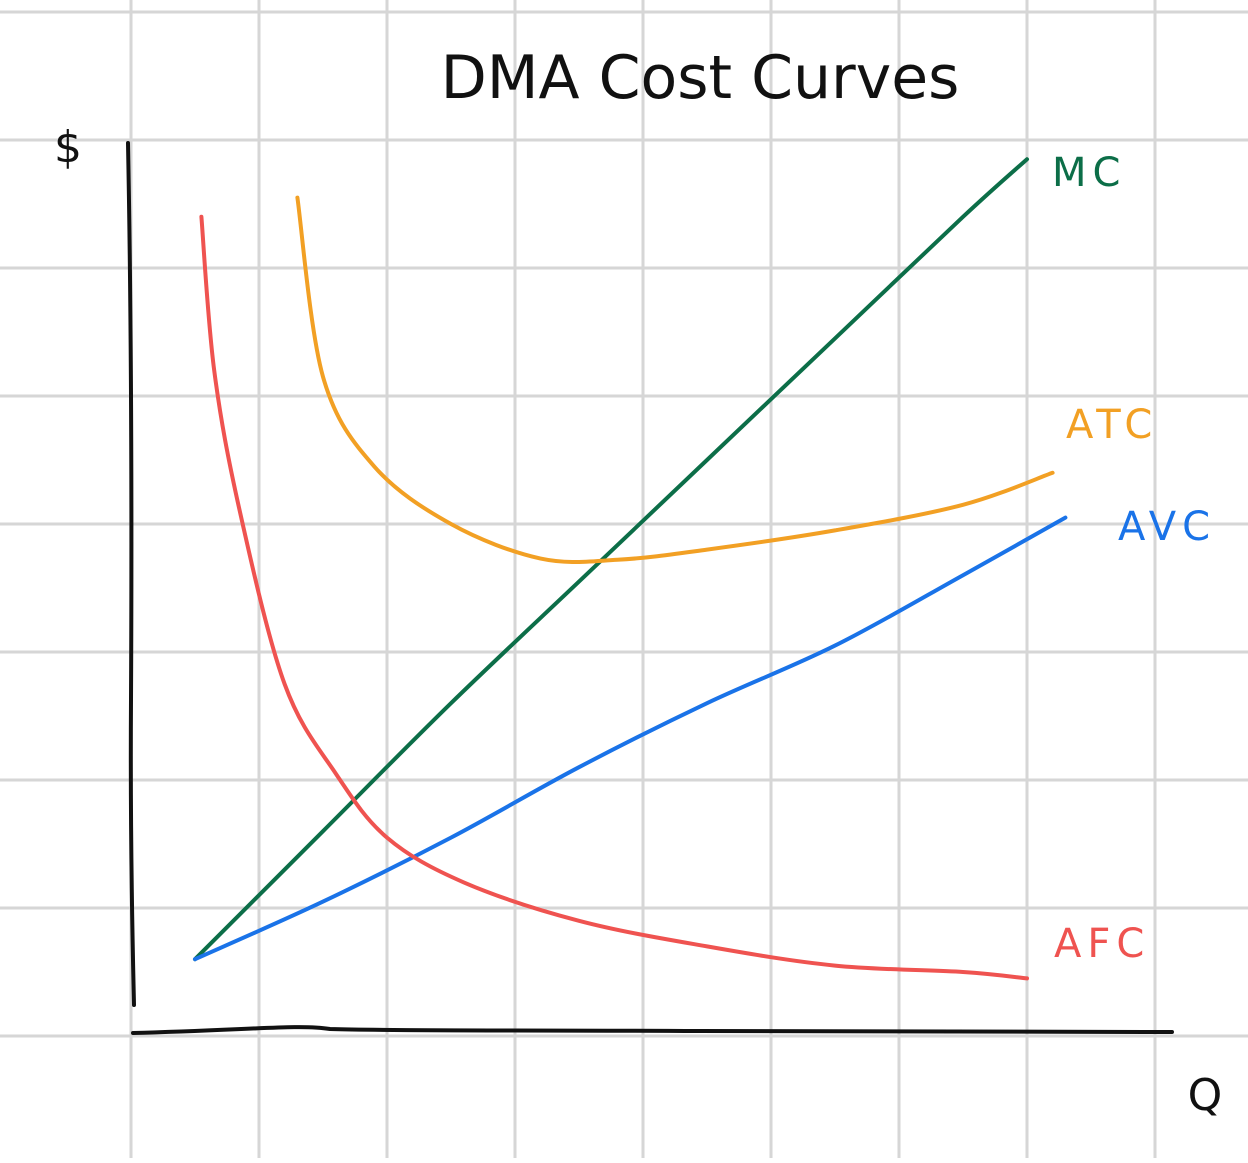  Describe the element at coordinates (1205, 1095) in the screenshot. I see `x-axis-label: Q` at that location.